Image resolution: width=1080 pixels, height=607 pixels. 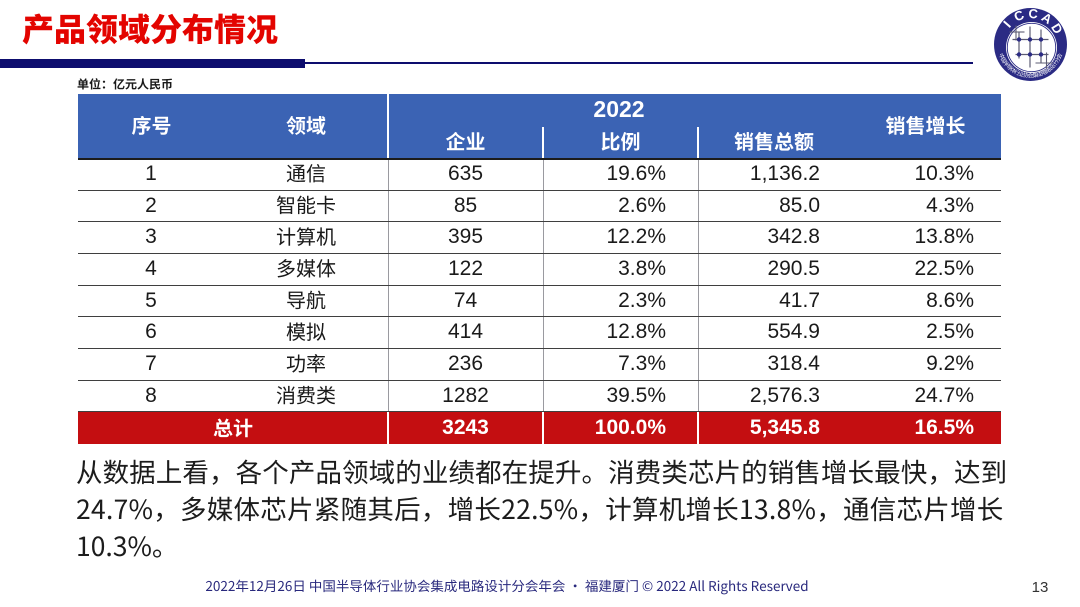 What do you see at coordinates (1047, 18) in the screenshot?
I see `svg-text: A` at bounding box center [1047, 18].